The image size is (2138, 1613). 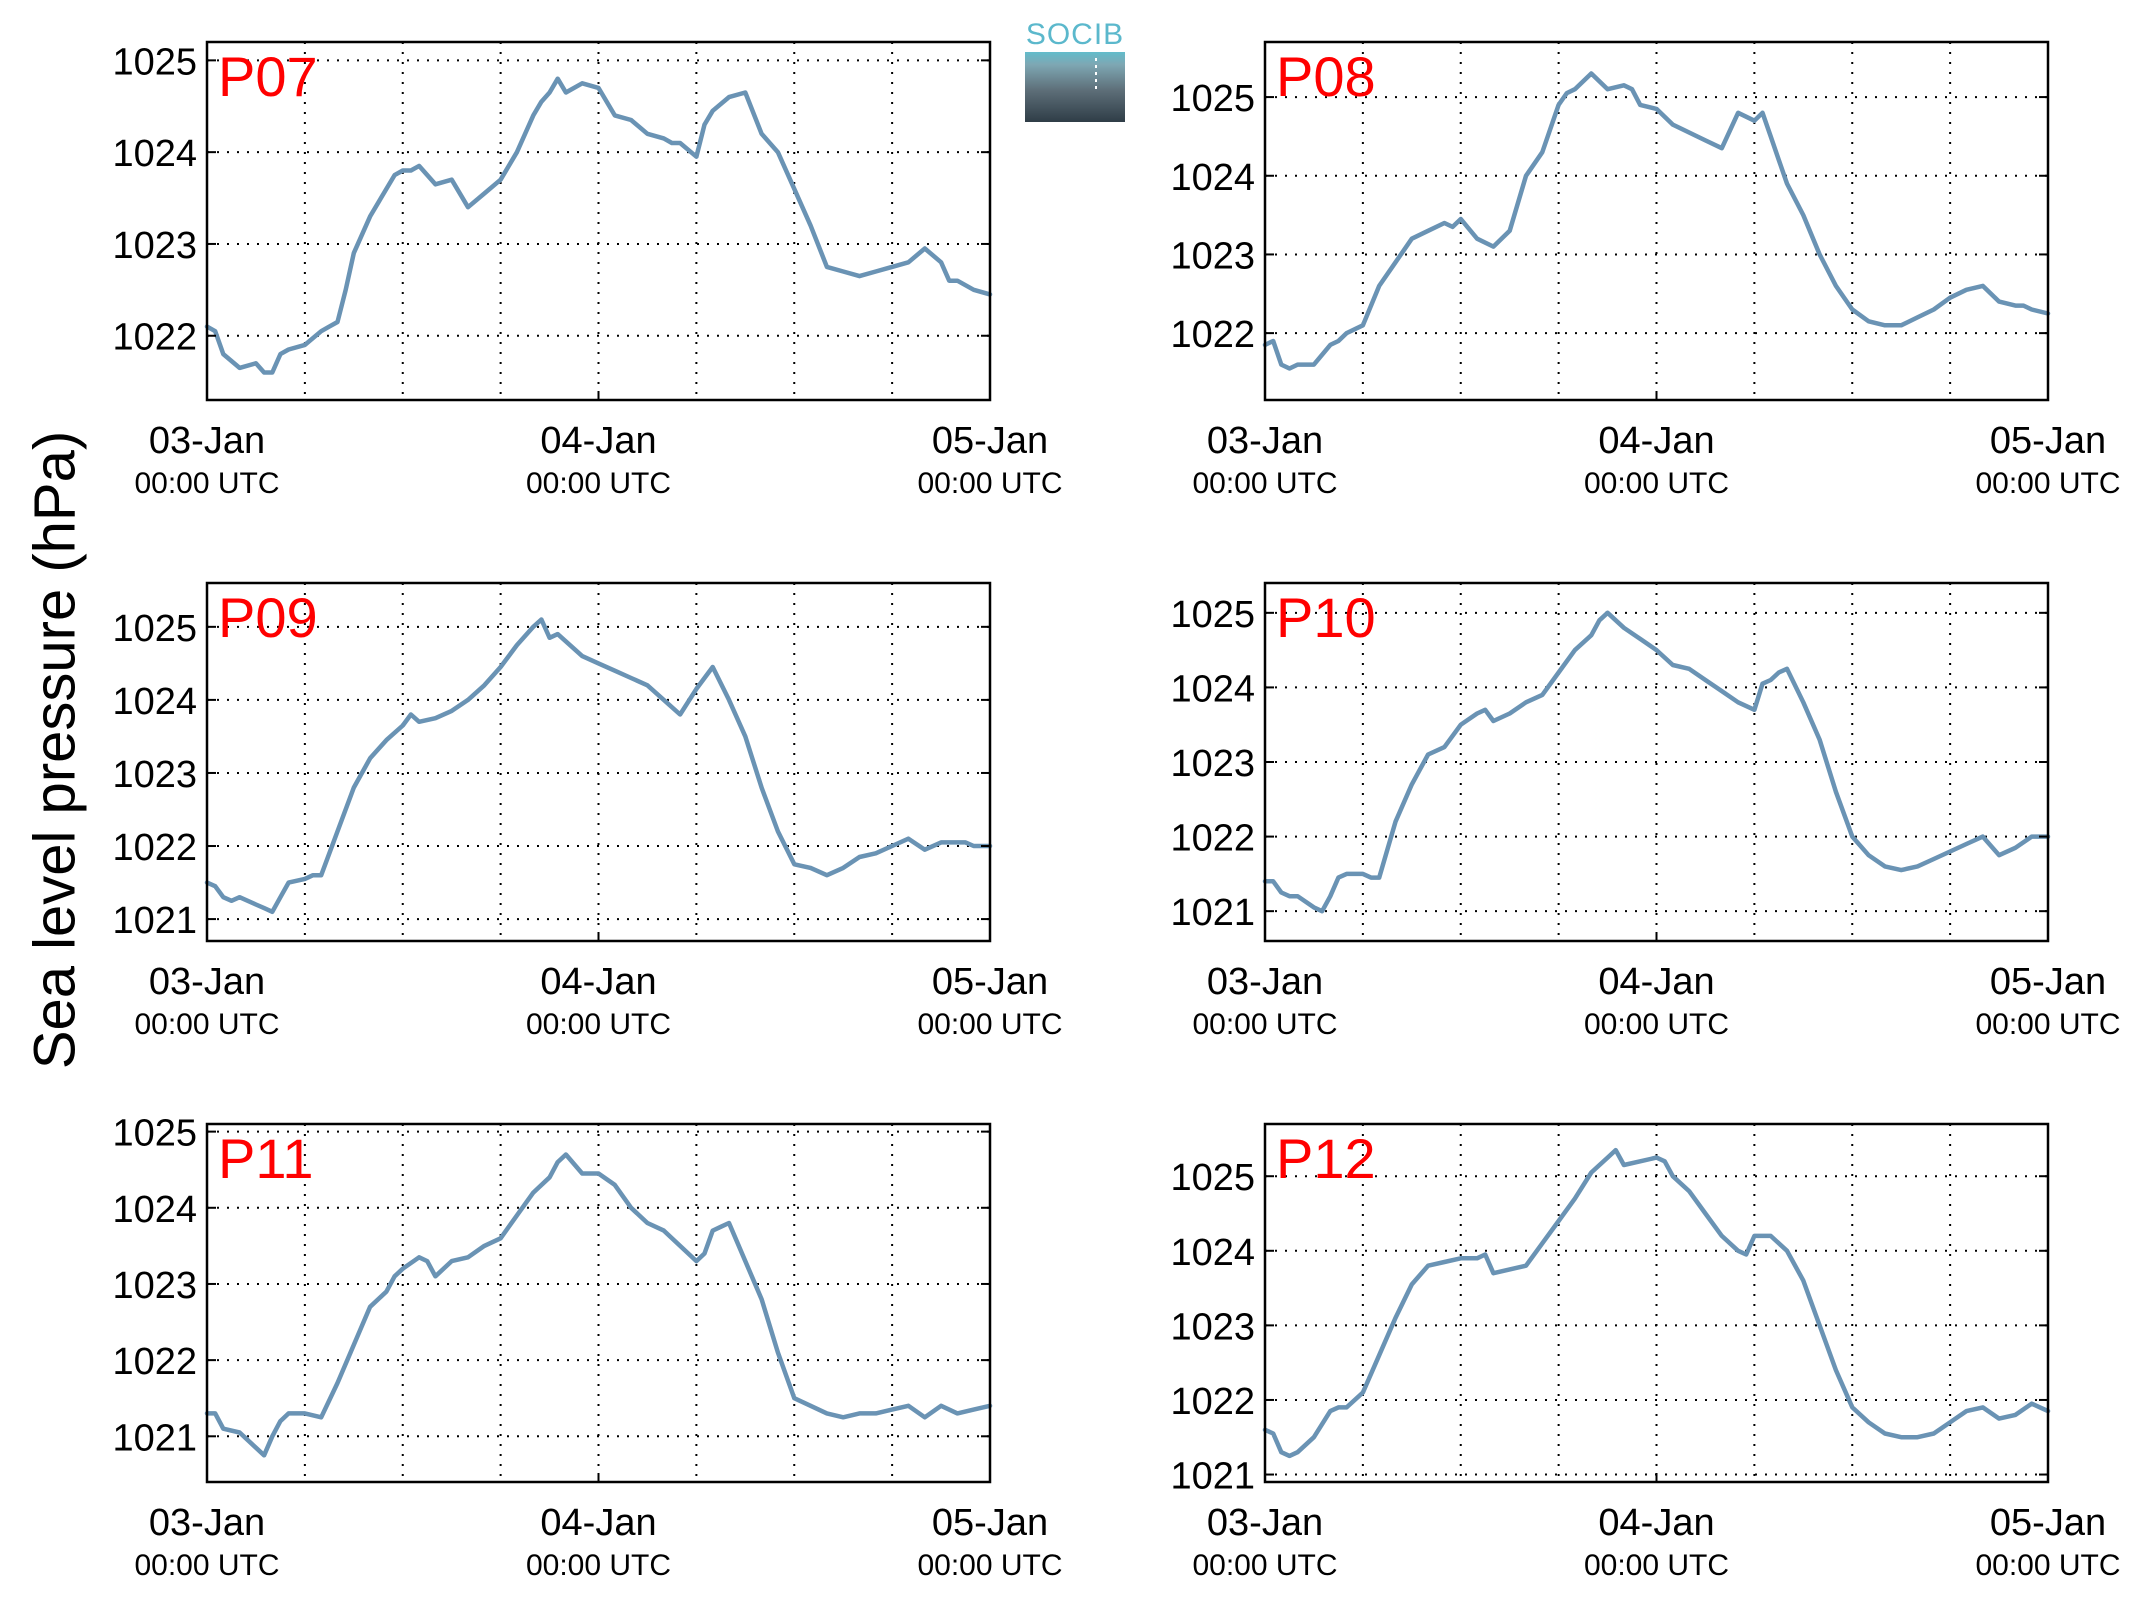 I want to click on socib-logo: SOCIB, so click(x=1075, y=70).